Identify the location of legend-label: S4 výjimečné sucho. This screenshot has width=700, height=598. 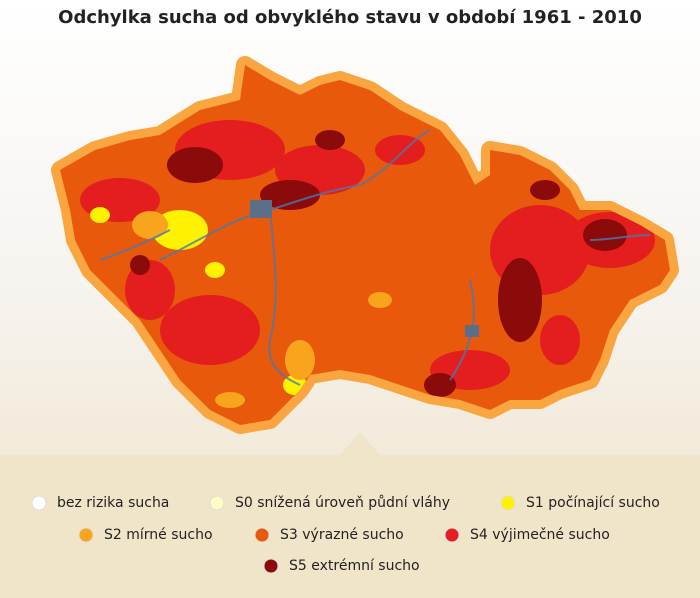
(540, 535).